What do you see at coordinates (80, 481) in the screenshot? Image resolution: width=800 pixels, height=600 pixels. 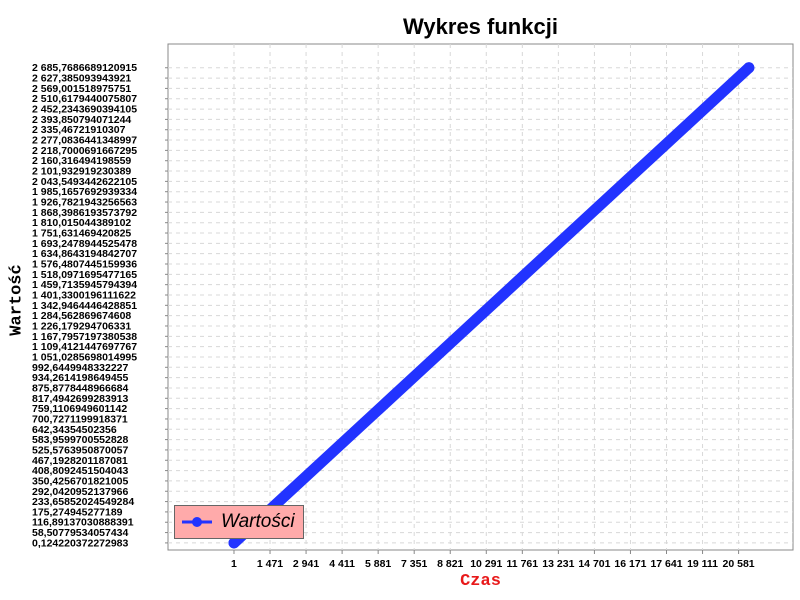 I see `y-tick-label: 350,4256701821005` at bounding box center [80, 481].